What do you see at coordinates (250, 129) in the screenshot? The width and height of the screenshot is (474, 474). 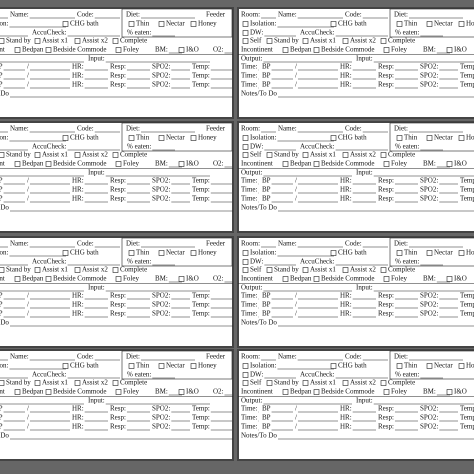 I see `field-label: Room:` at bounding box center [250, 129].